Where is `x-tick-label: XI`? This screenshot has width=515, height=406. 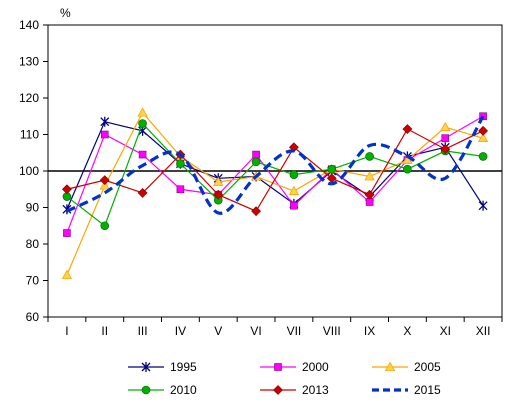
x-tick-label: XI is located at coordinates (445, 331).